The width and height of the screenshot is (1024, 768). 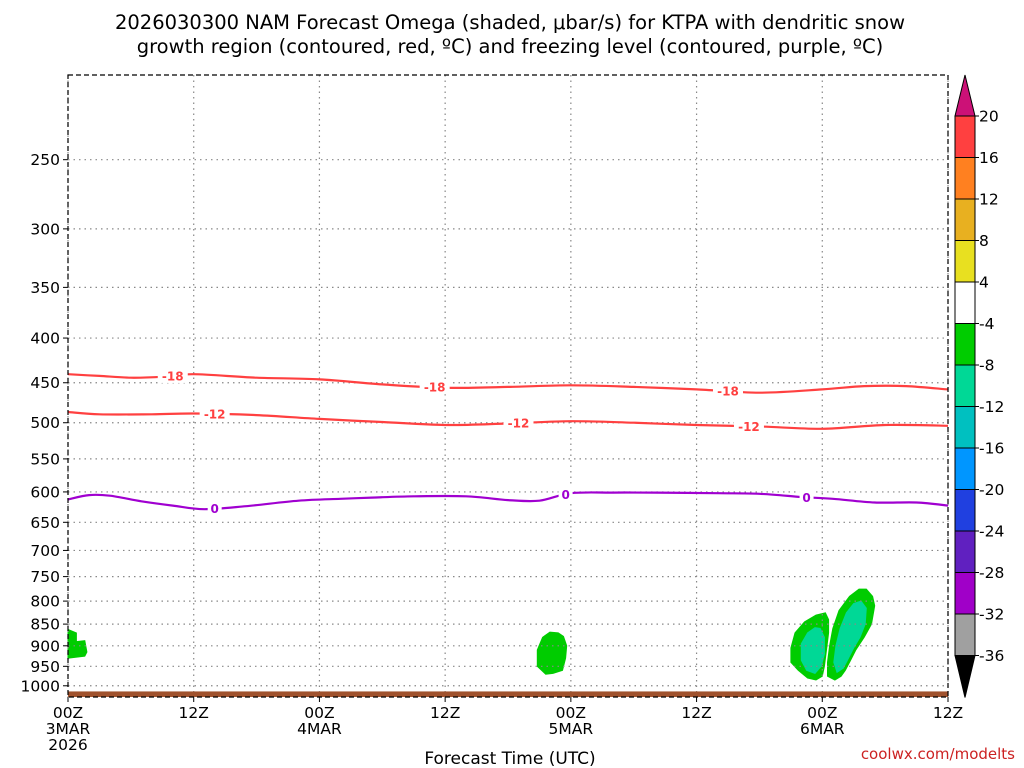 I want to click on colorbar-label-0: 20, so click(x=989, y=117).